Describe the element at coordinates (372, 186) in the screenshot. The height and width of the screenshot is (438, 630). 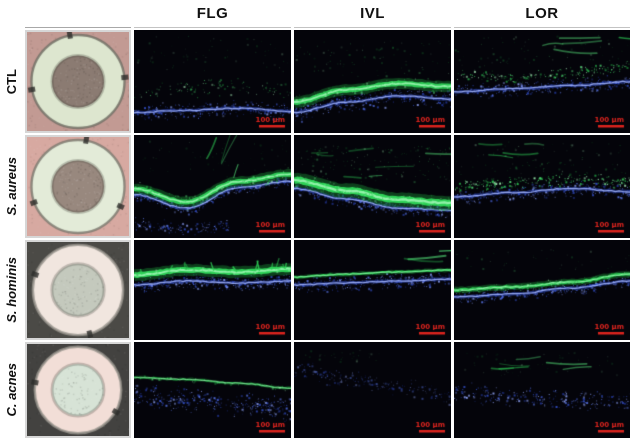
I see `micrograph-s-aureus-ivl` at that location.